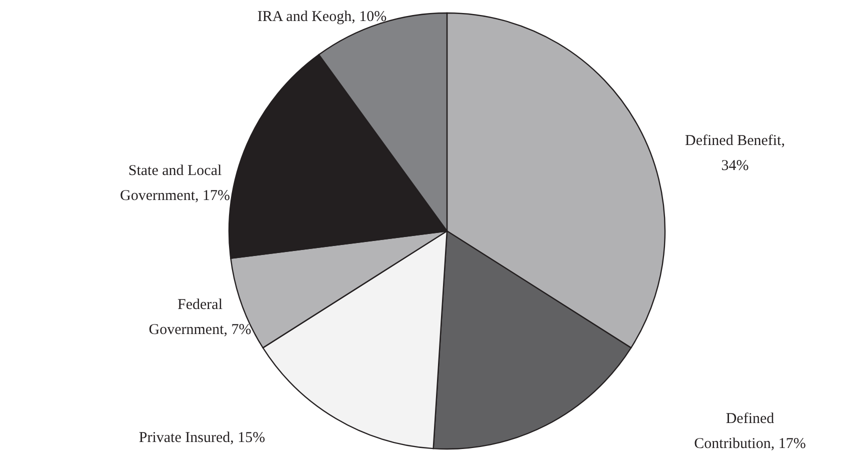 The height and width of the screenshot is (454, 865). Describe the element at coordinates (322, 17) in the screenshot. I see `slice-label: IRA and Keogh, 10%` at that location.